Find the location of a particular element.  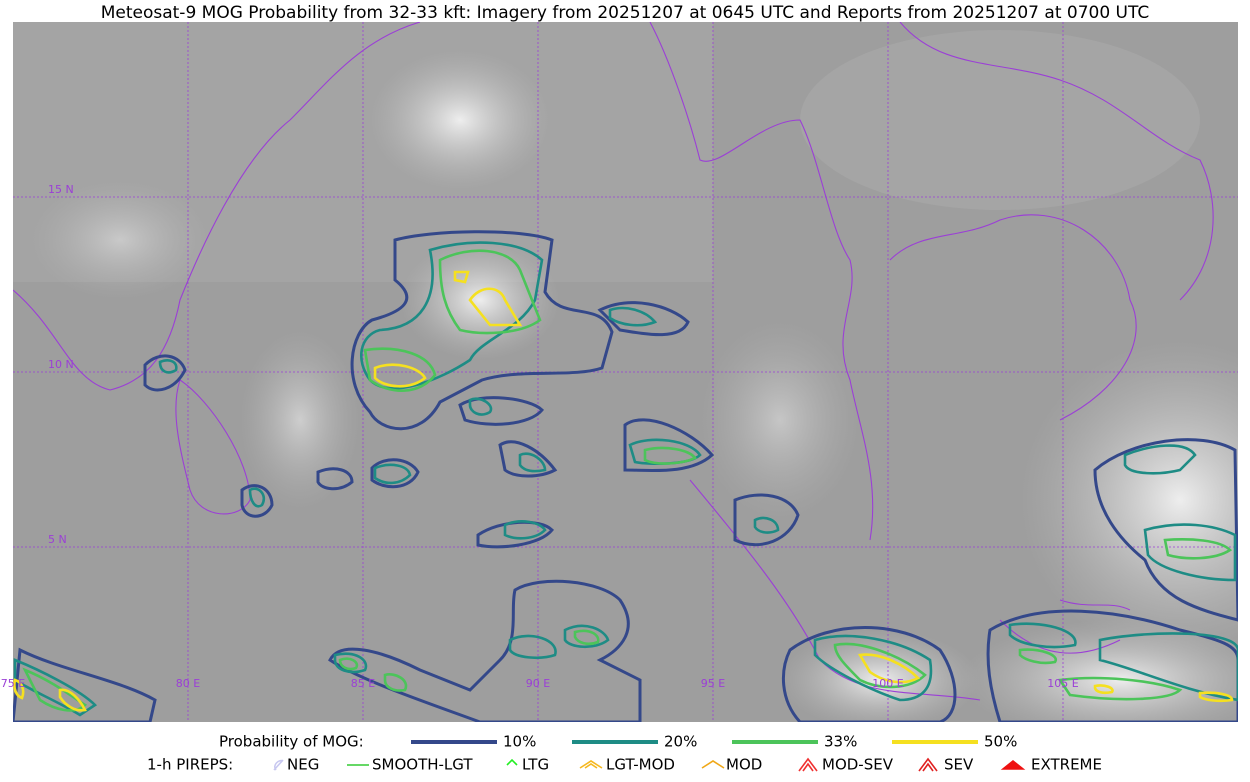

latitude-label: 15 N is located at coordinates (61, 189).